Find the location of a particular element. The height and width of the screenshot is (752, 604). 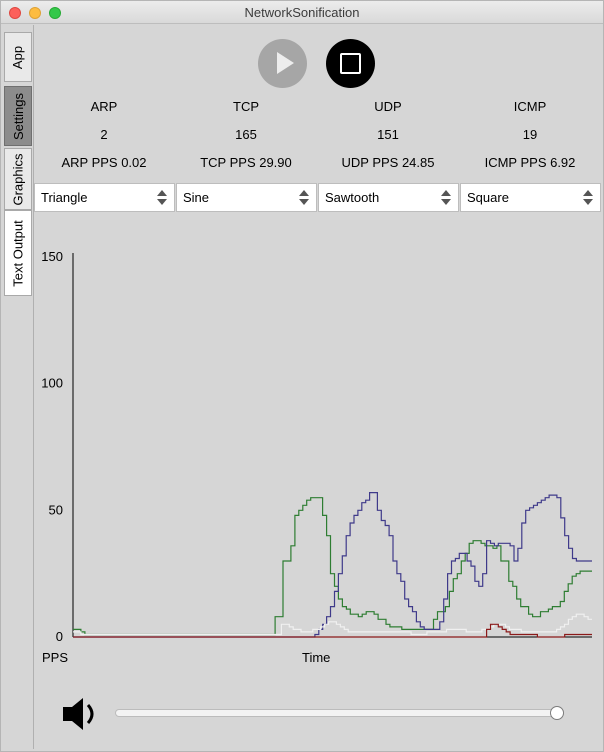

y-tick-label: 100 is located at coordinates (52, 383).